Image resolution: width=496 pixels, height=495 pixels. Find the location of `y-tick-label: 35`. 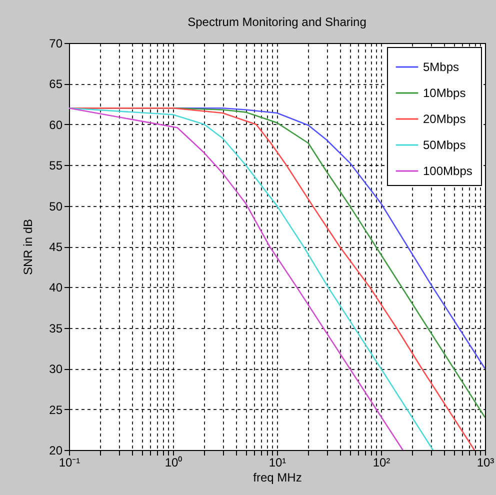

y-tick-label: 35 is located at coordinates (56, 328).